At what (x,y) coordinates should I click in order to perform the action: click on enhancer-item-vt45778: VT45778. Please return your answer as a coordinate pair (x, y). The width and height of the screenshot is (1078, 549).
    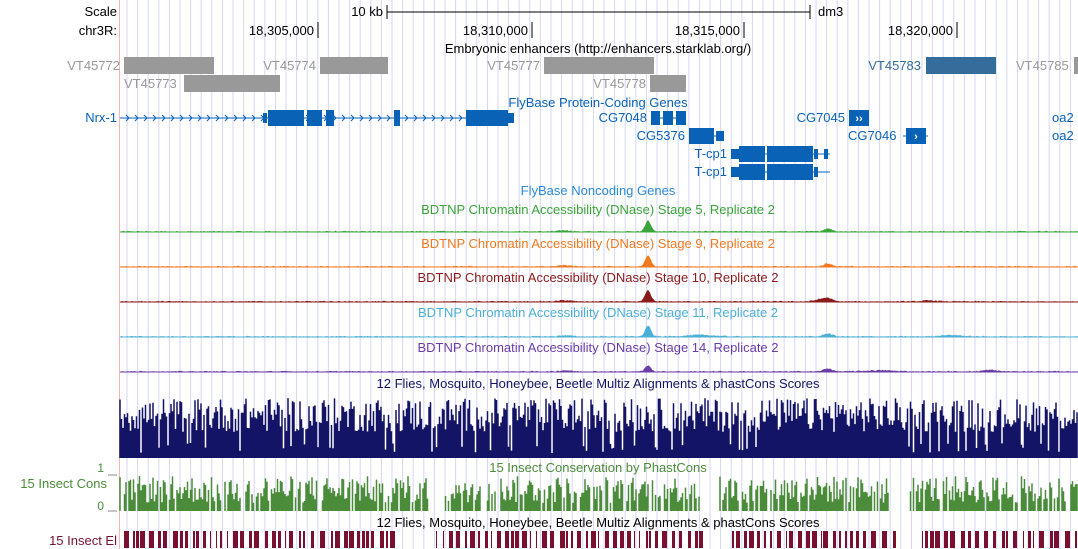
    Looking at the image, I should click on (639, 83).